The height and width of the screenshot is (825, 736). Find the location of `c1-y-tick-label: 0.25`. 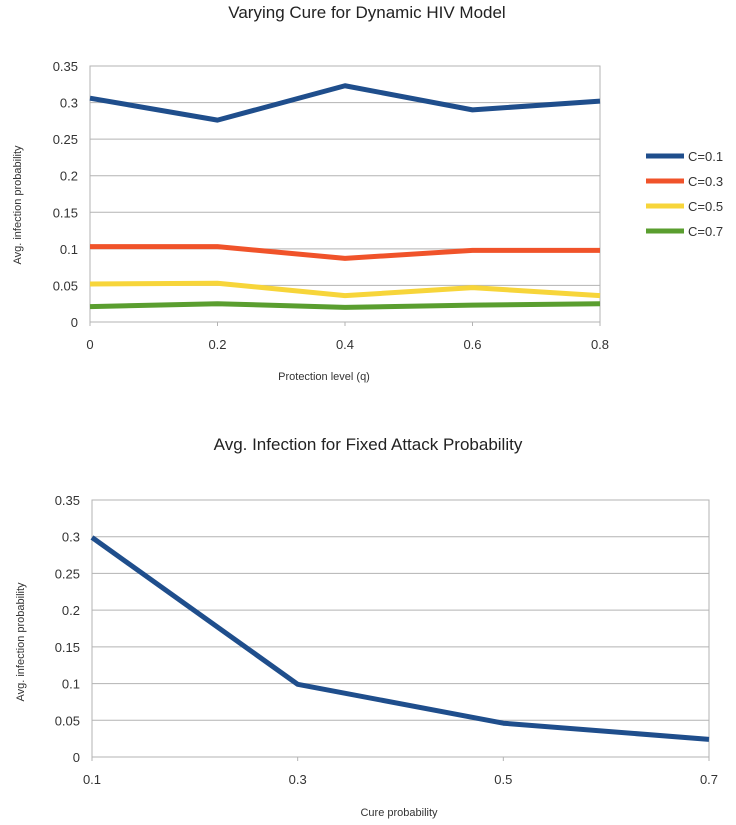

c1-y-tick-label: 0.25 is located at coordinates (65, 139).